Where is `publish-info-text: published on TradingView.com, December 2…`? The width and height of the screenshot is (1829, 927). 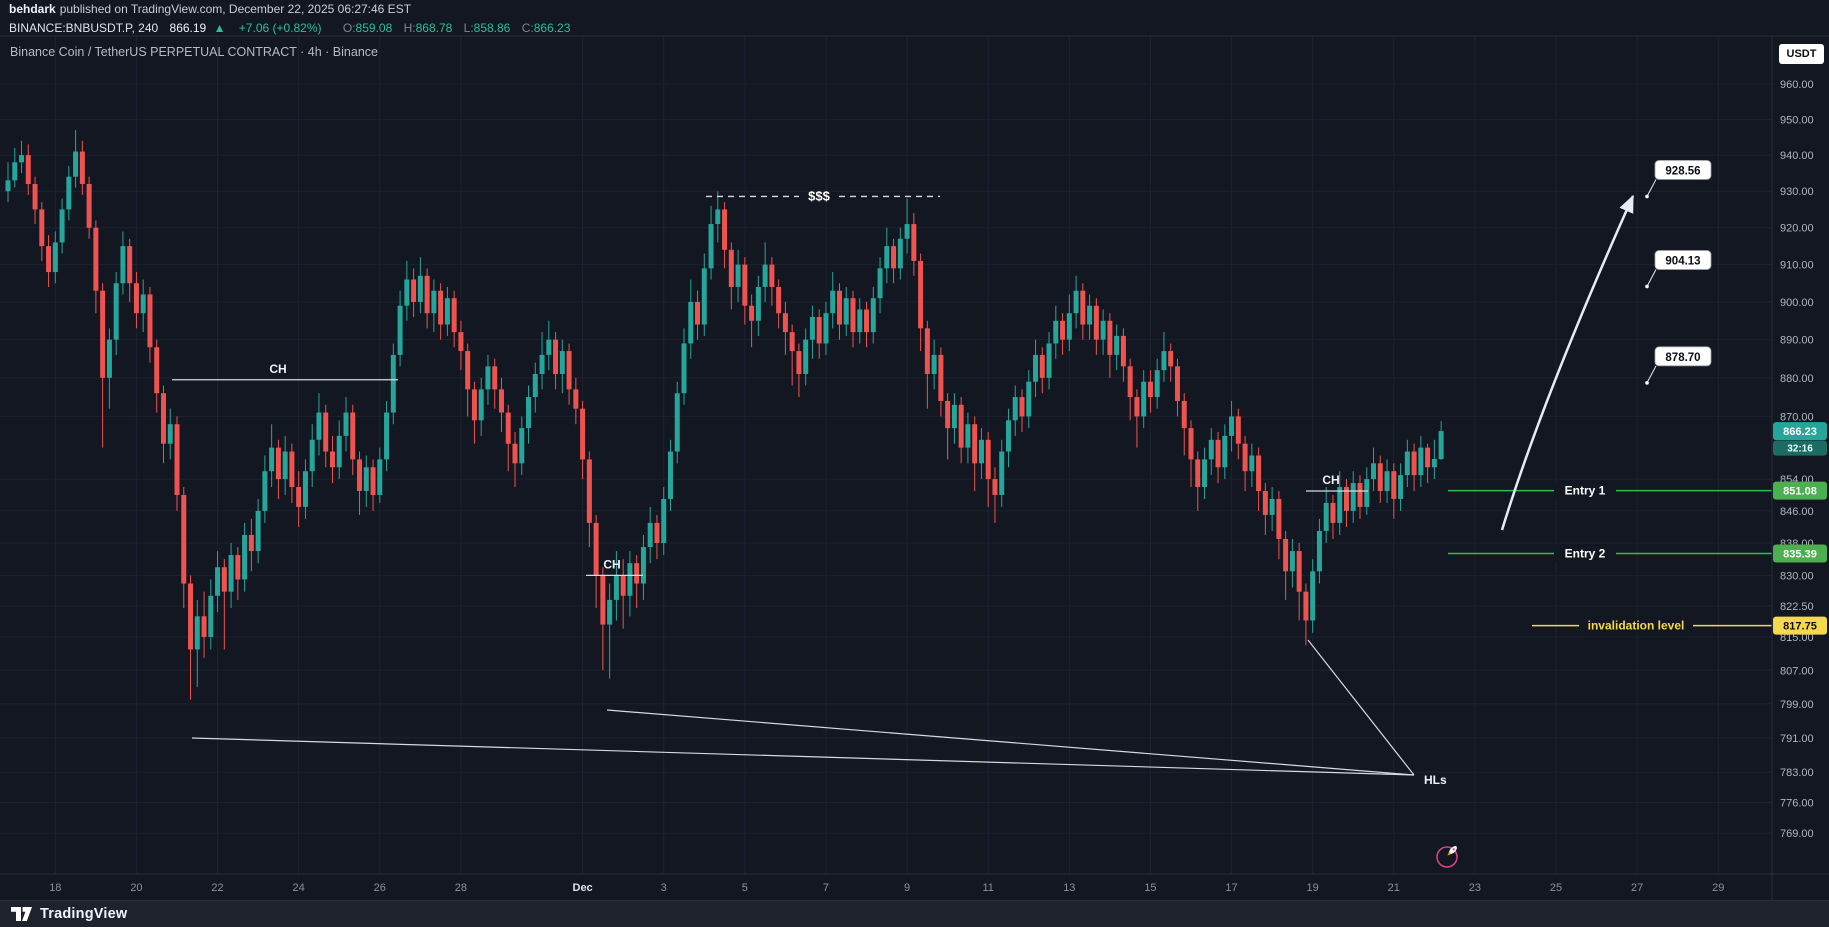 publish-info-text: published on TradingView.com, December 2… is located at coordinates (235, 9).